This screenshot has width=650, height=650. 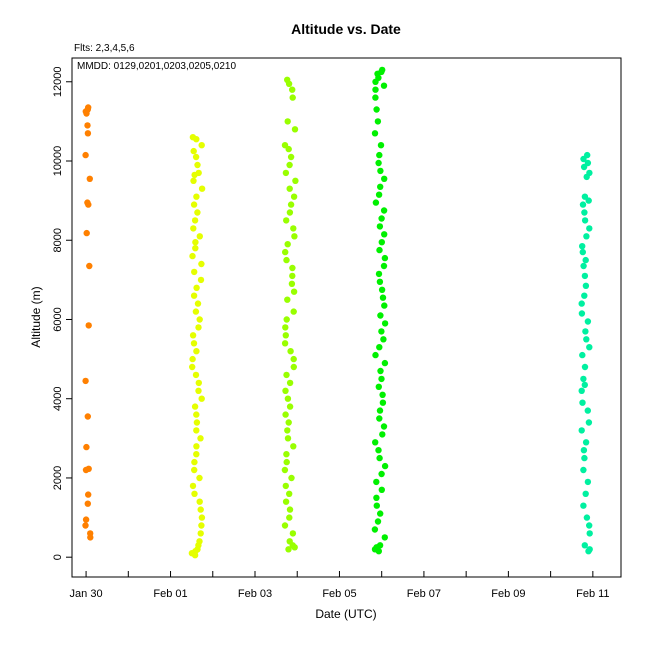 I want to click on y-tick-label: 12000, so click(x=58, y=81).